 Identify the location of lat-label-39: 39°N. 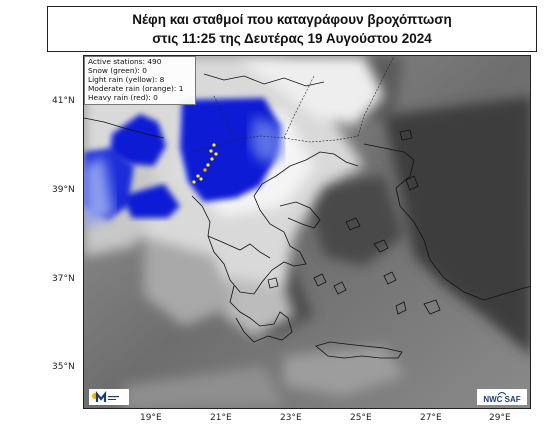
(63, 190).